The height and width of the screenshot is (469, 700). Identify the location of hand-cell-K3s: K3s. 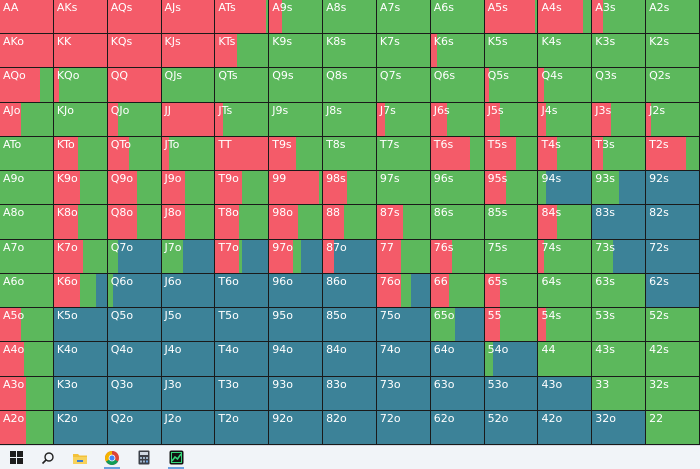
(619, 51).